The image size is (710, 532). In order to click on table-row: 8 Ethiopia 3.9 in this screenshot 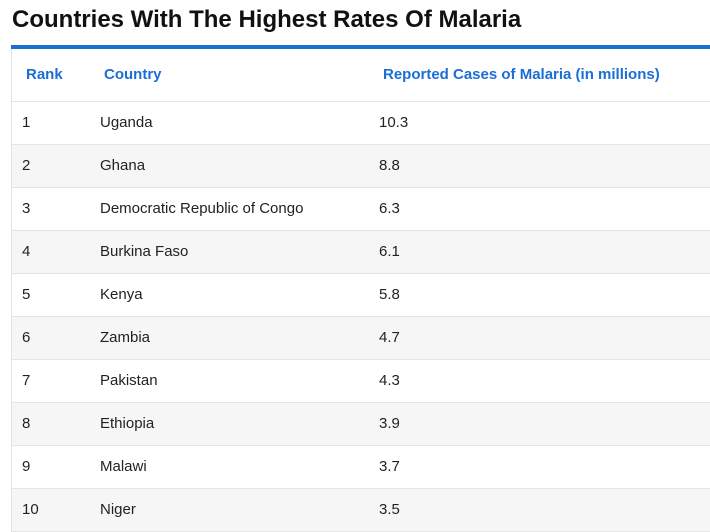, I will do `click(361, 424)`.